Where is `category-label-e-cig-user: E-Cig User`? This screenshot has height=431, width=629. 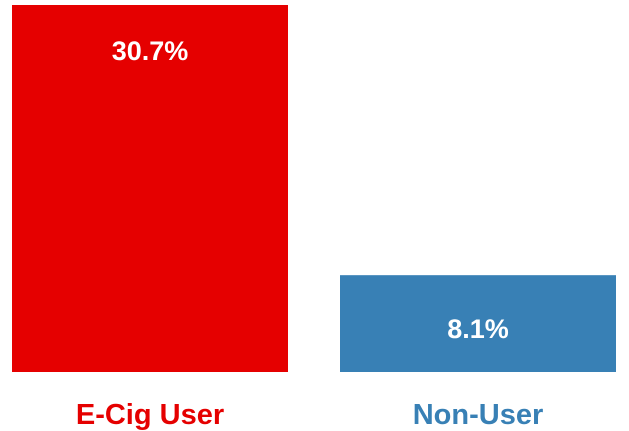 category-label-e-cig-user: E-Cig User is located at coordinates (150, 415).